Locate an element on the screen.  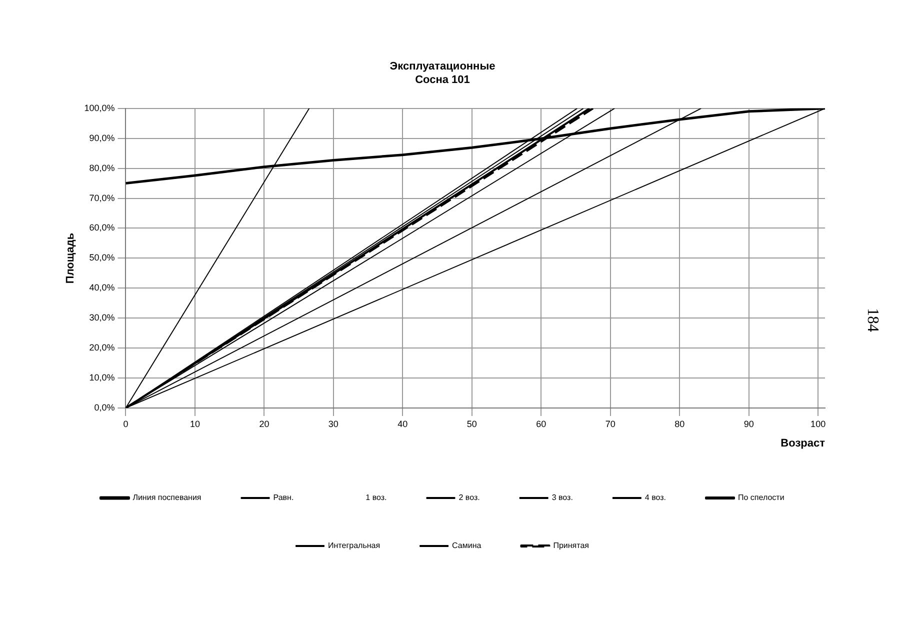
y-tick-label: 0,0% is located at coordinates (104, 407).